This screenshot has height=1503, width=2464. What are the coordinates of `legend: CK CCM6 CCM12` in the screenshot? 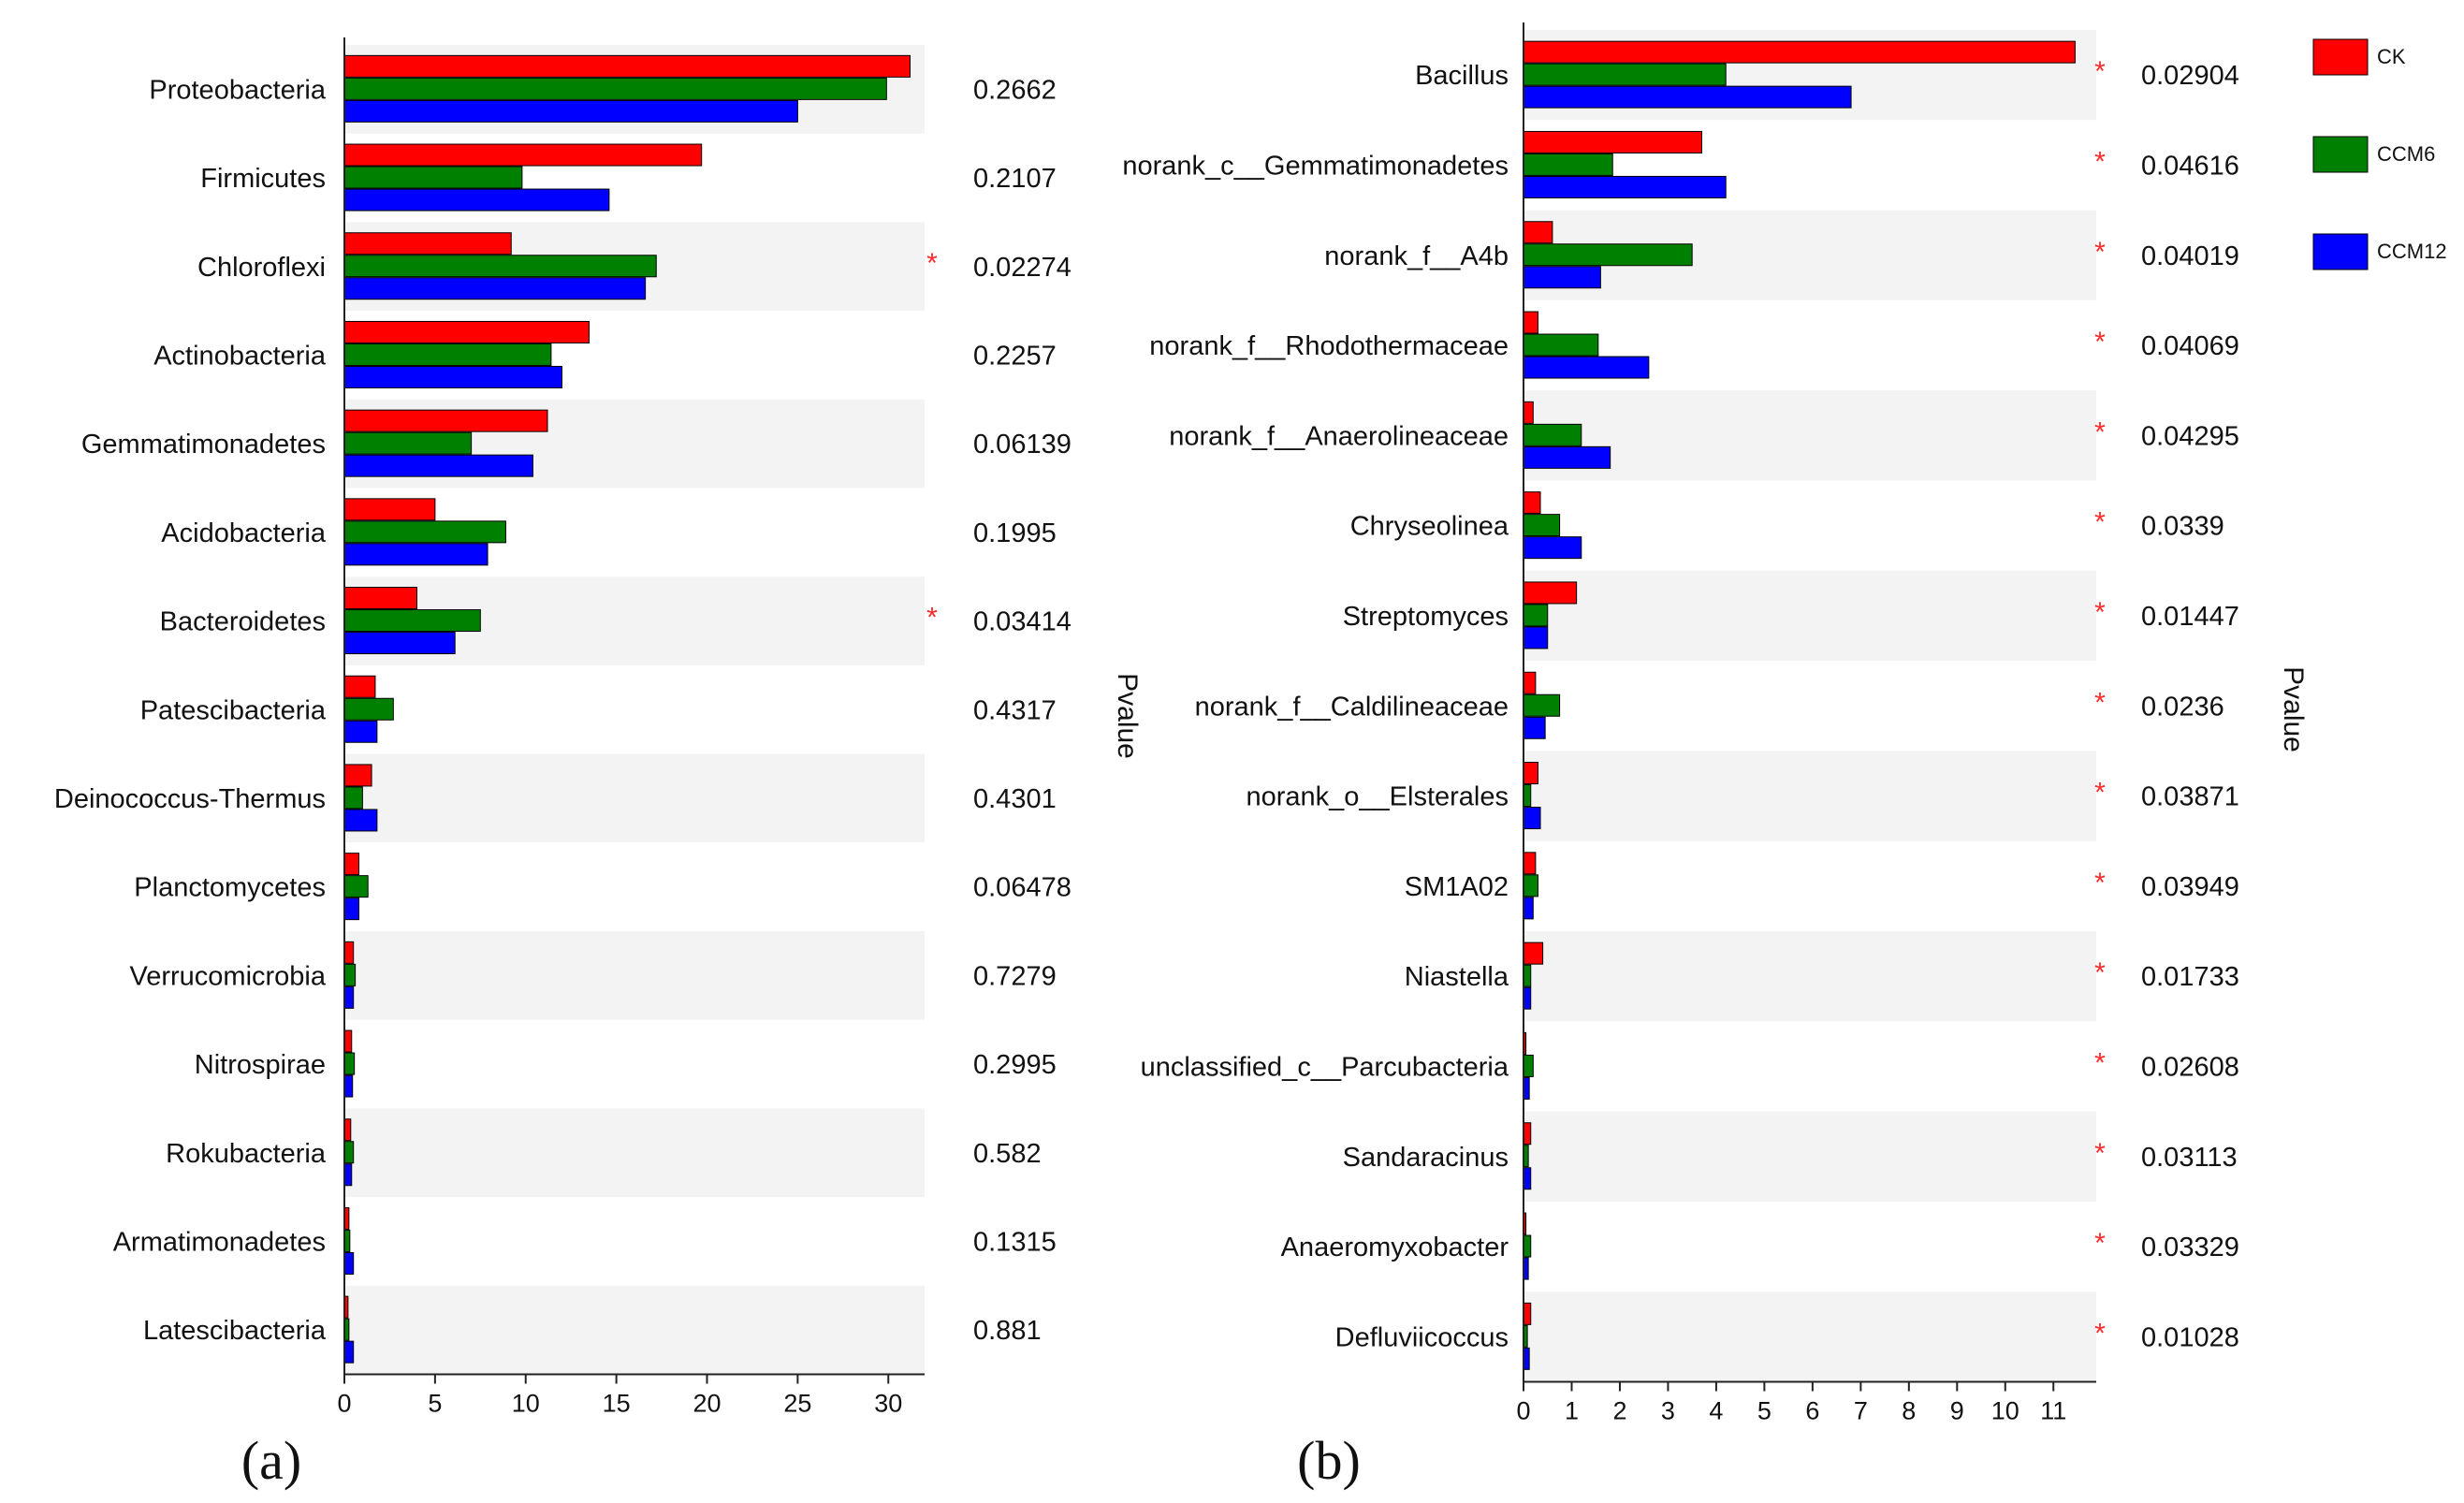 It's located at (2379, 154).